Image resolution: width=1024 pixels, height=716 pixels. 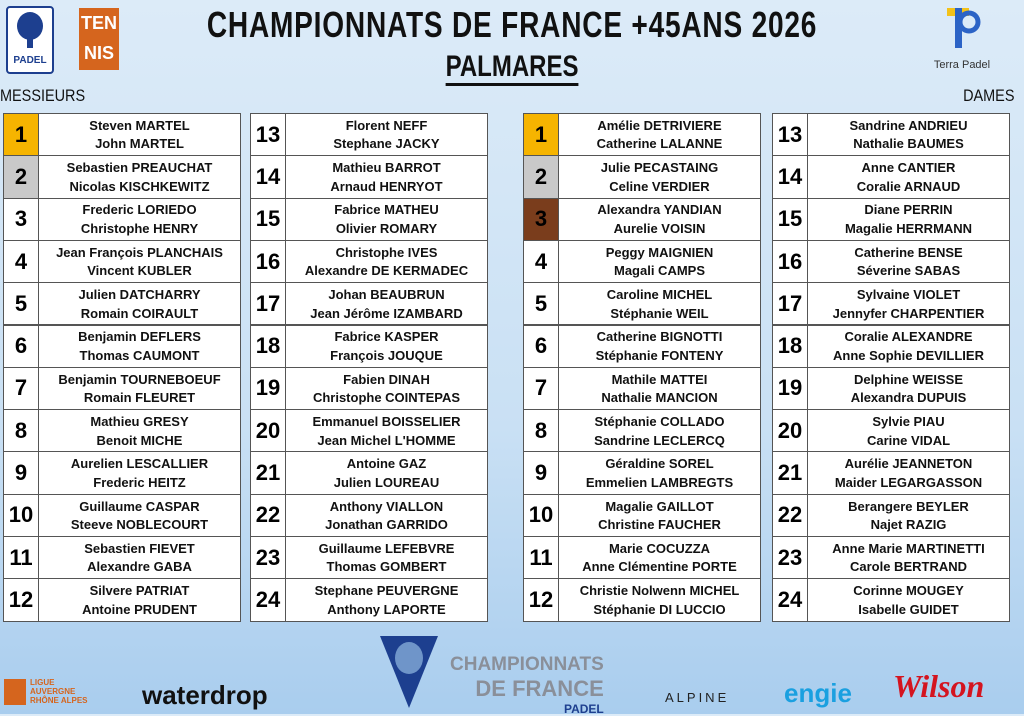 What do you see at coordinates (205, 695) in the screenshot?
I see `sponsor: waterdrop` at bounding box center [205, 695].